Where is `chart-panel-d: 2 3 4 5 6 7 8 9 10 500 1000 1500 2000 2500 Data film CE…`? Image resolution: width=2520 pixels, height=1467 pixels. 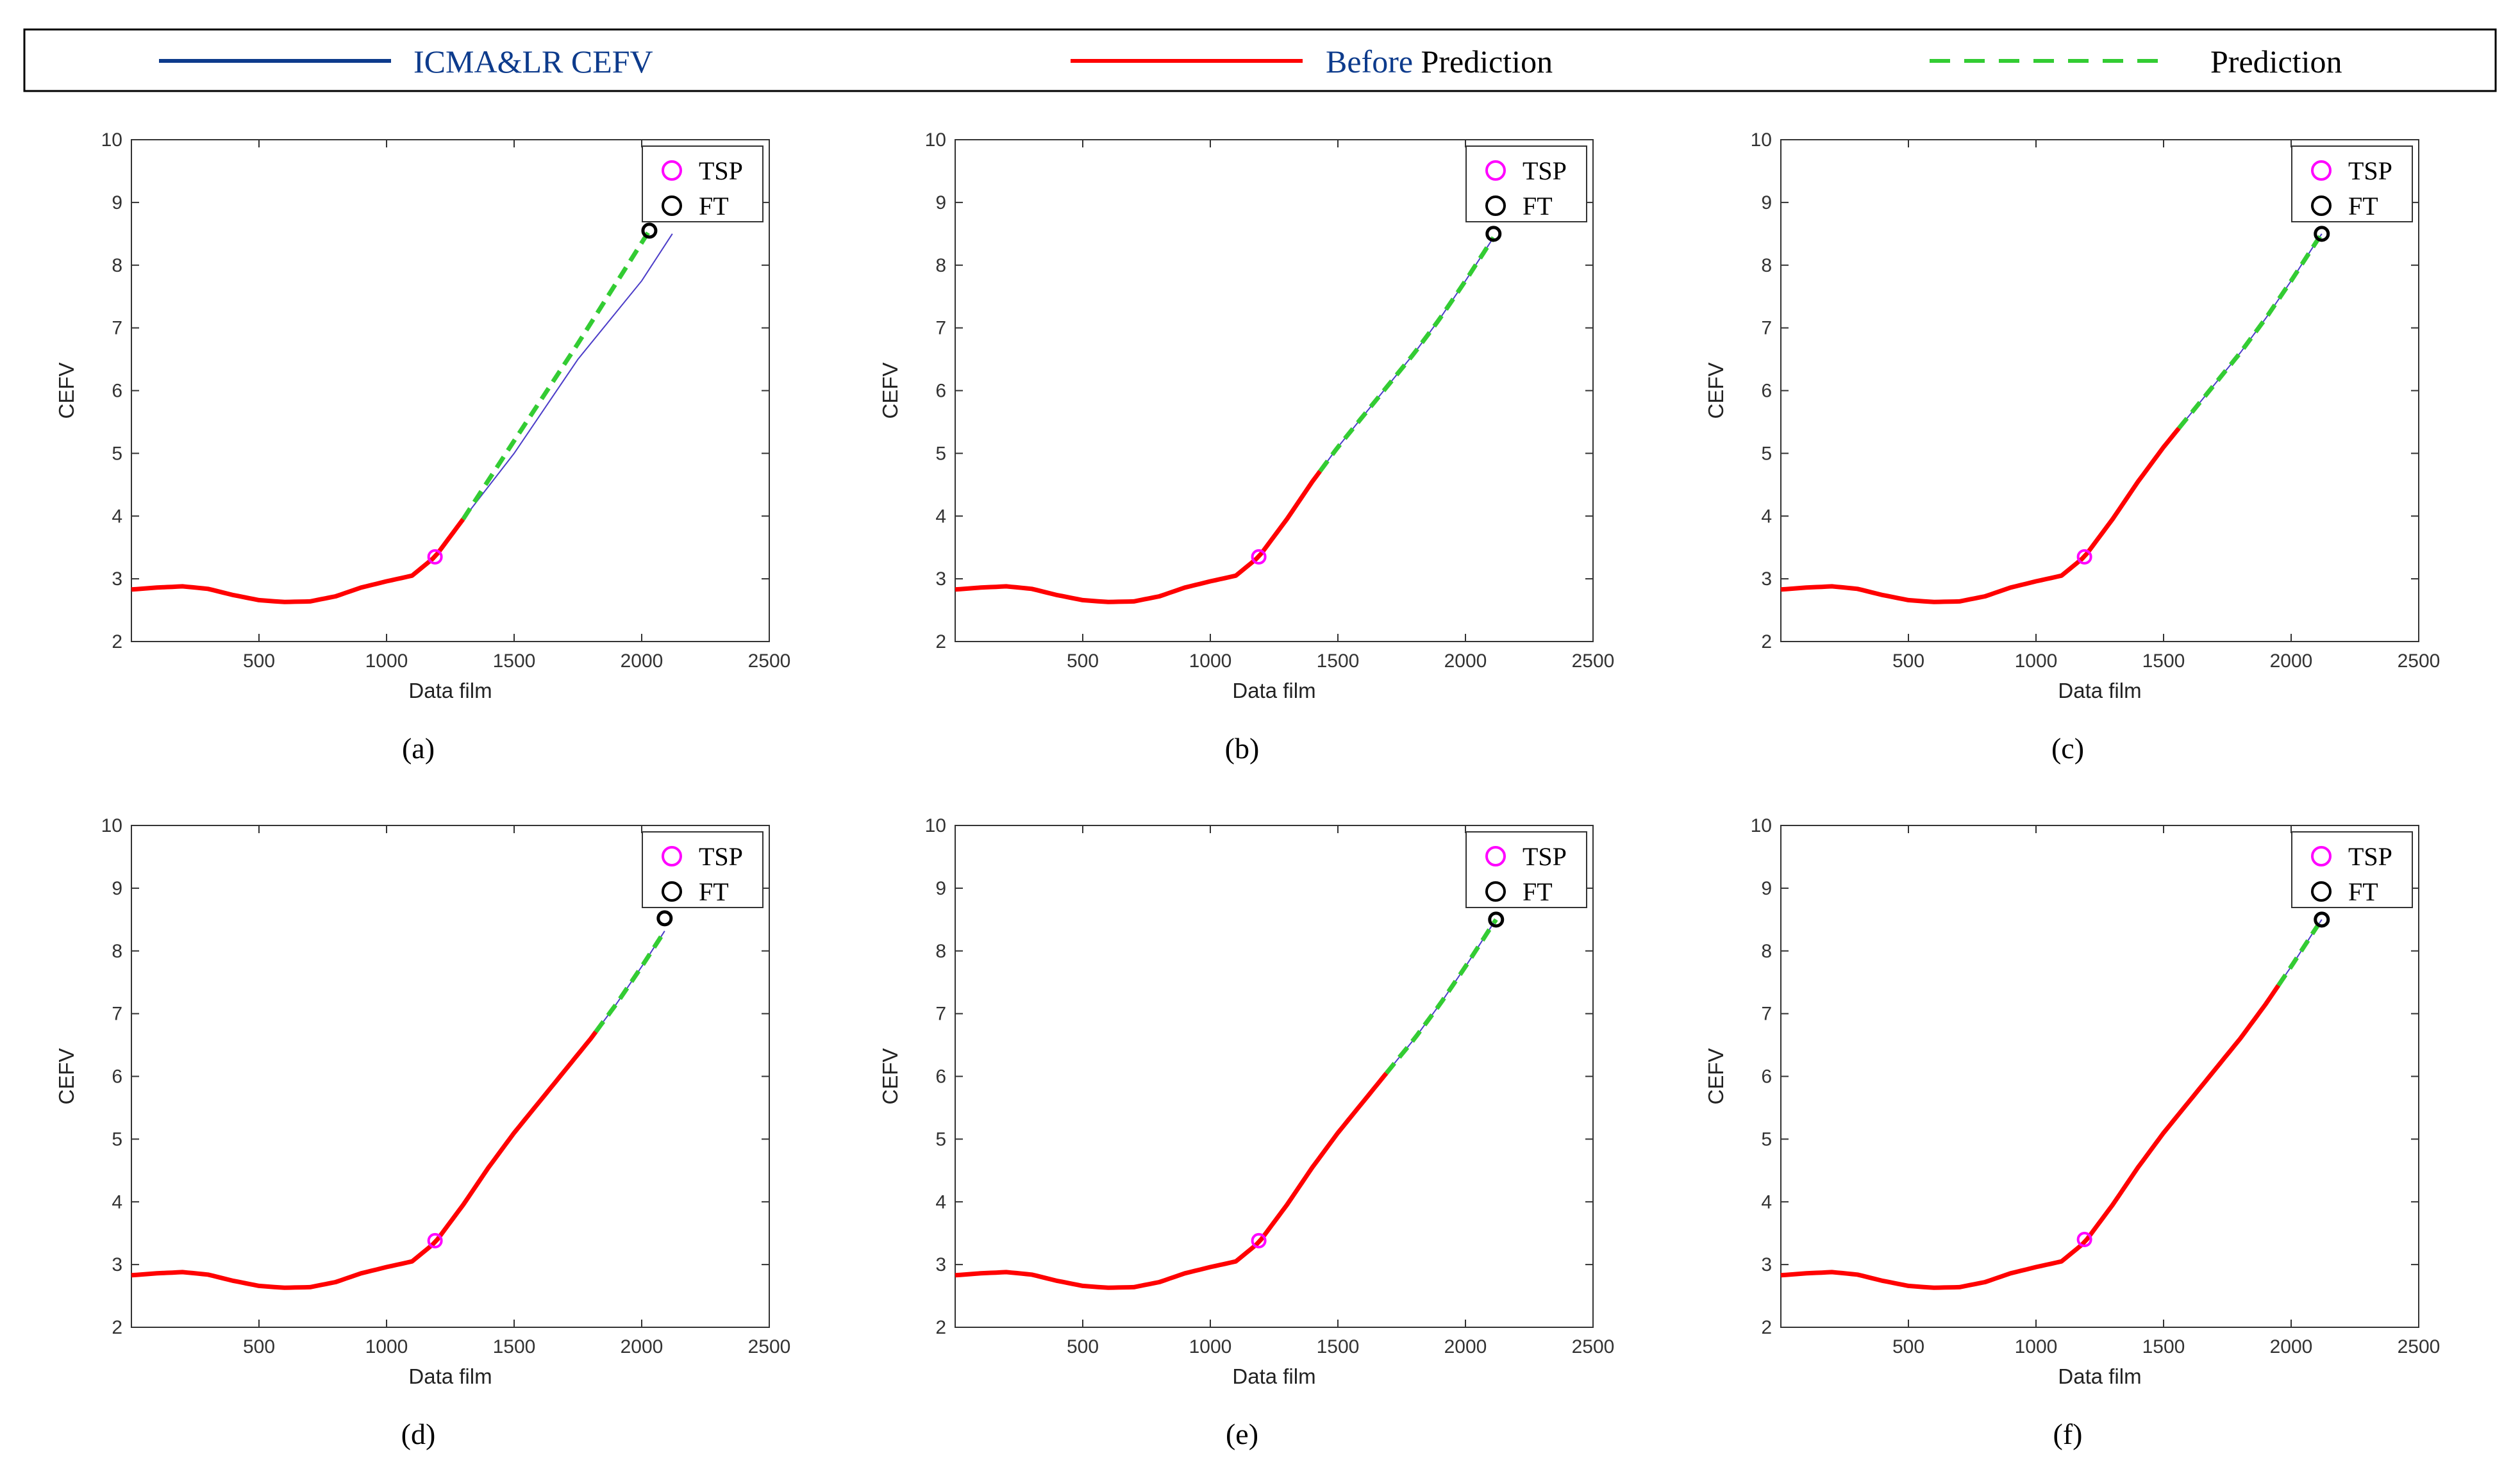 chart-panel-d: 2 3 4 5 6 7 8 9 10 500 1000 1500 2000 2500 Data film CE… is located at coordinates (422, 1132).